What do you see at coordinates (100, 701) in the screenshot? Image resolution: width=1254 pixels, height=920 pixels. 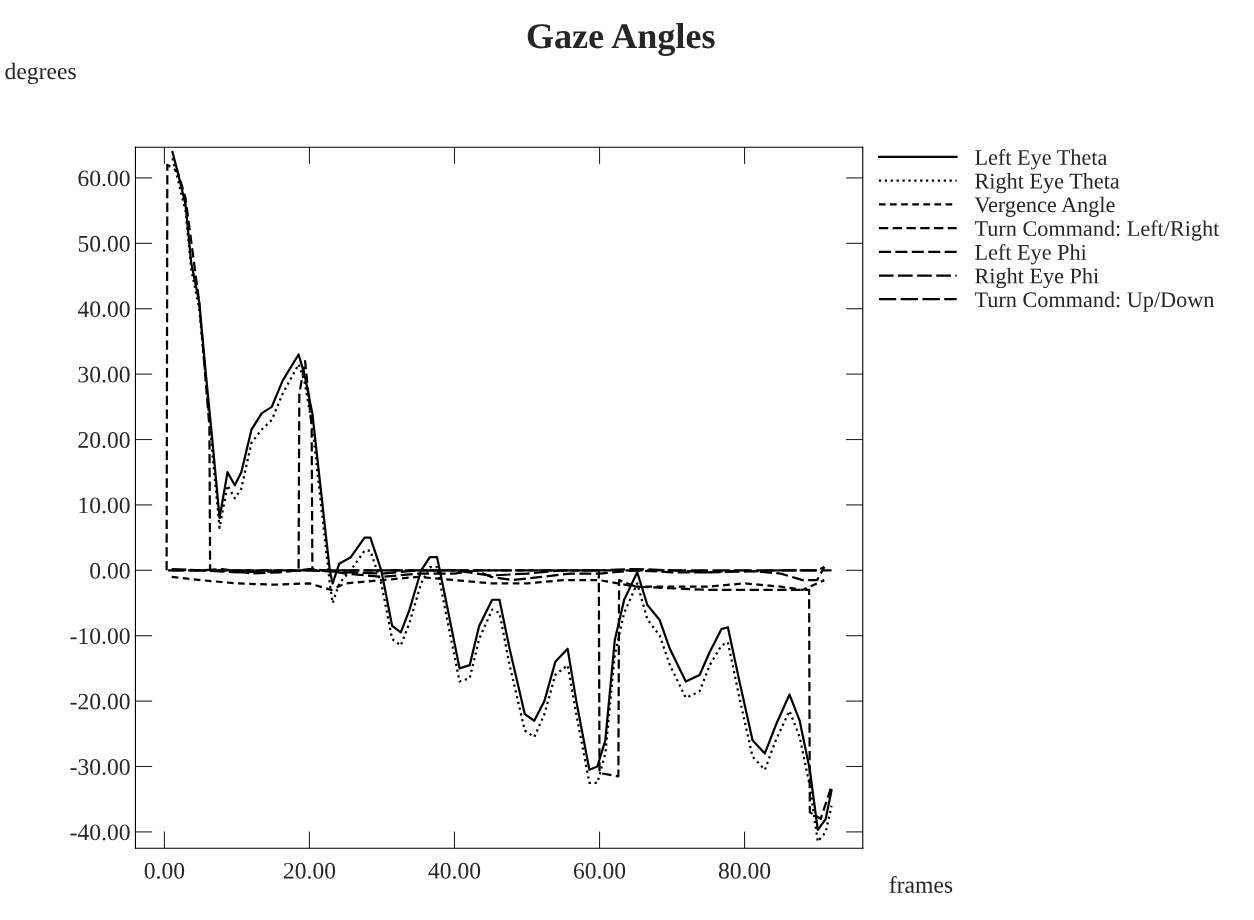 I see `y-tick-label: -20.00` at bounding box center [100, 701].